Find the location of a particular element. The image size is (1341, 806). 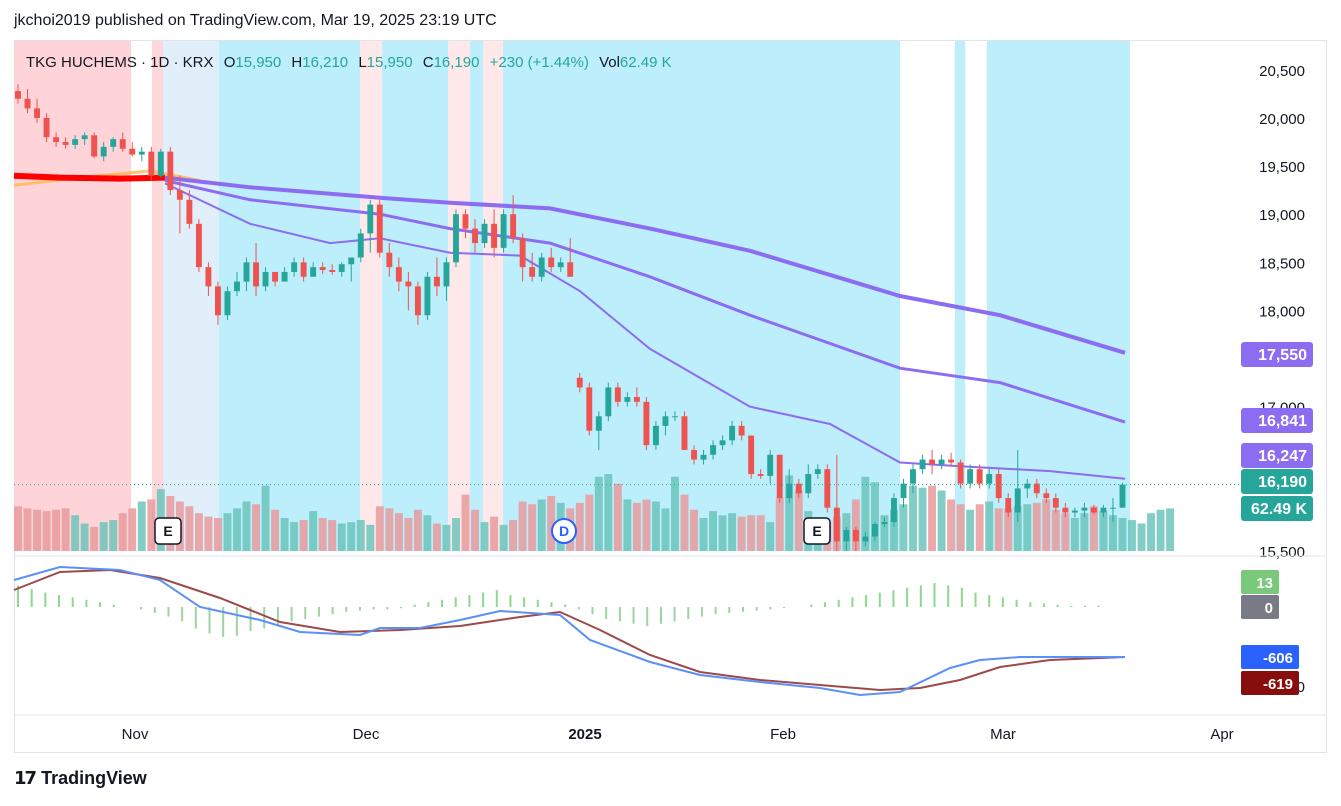

x-axis-label: 2025 is located at coordinates (584, 734).